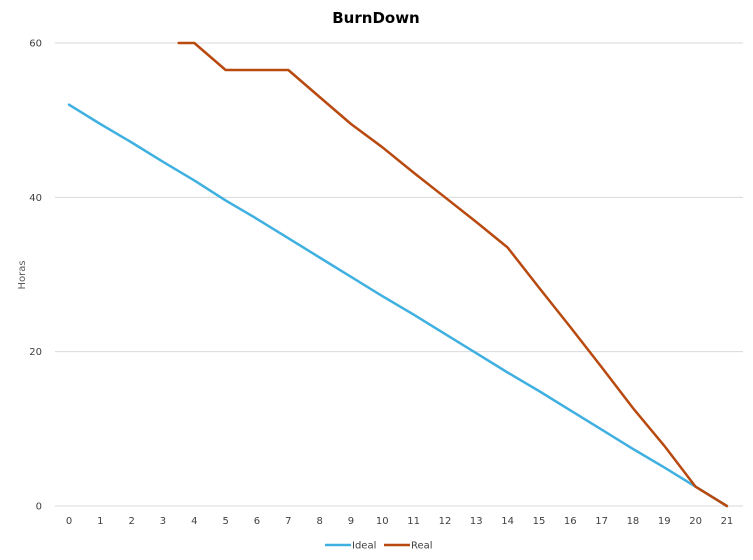  What do you see at coordinates (664, 521) in the screenshot?
I see `x-tick-label: 19` at bounding box center [664, 521].